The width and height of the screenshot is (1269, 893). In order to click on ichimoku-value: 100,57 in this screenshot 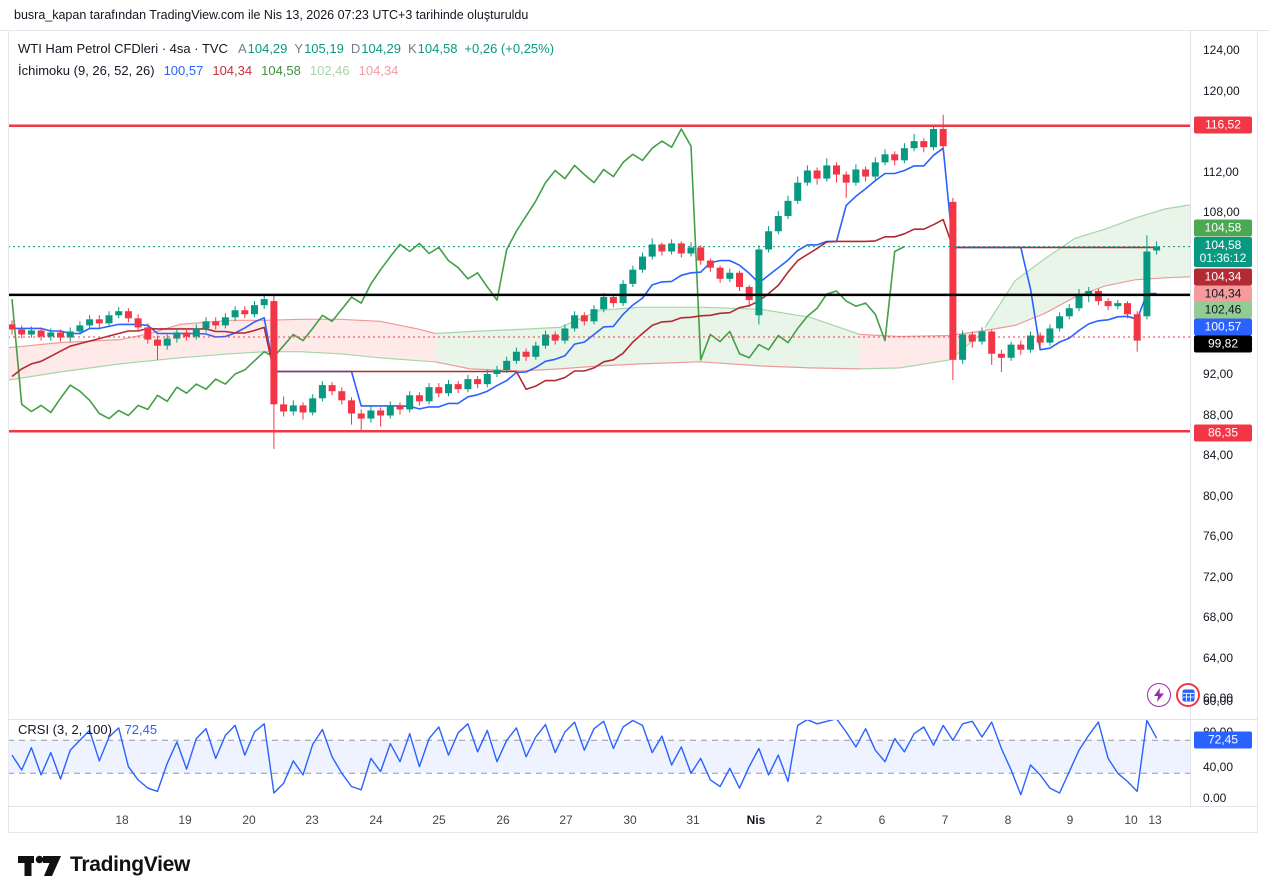, I will do `click(183, 70)`.